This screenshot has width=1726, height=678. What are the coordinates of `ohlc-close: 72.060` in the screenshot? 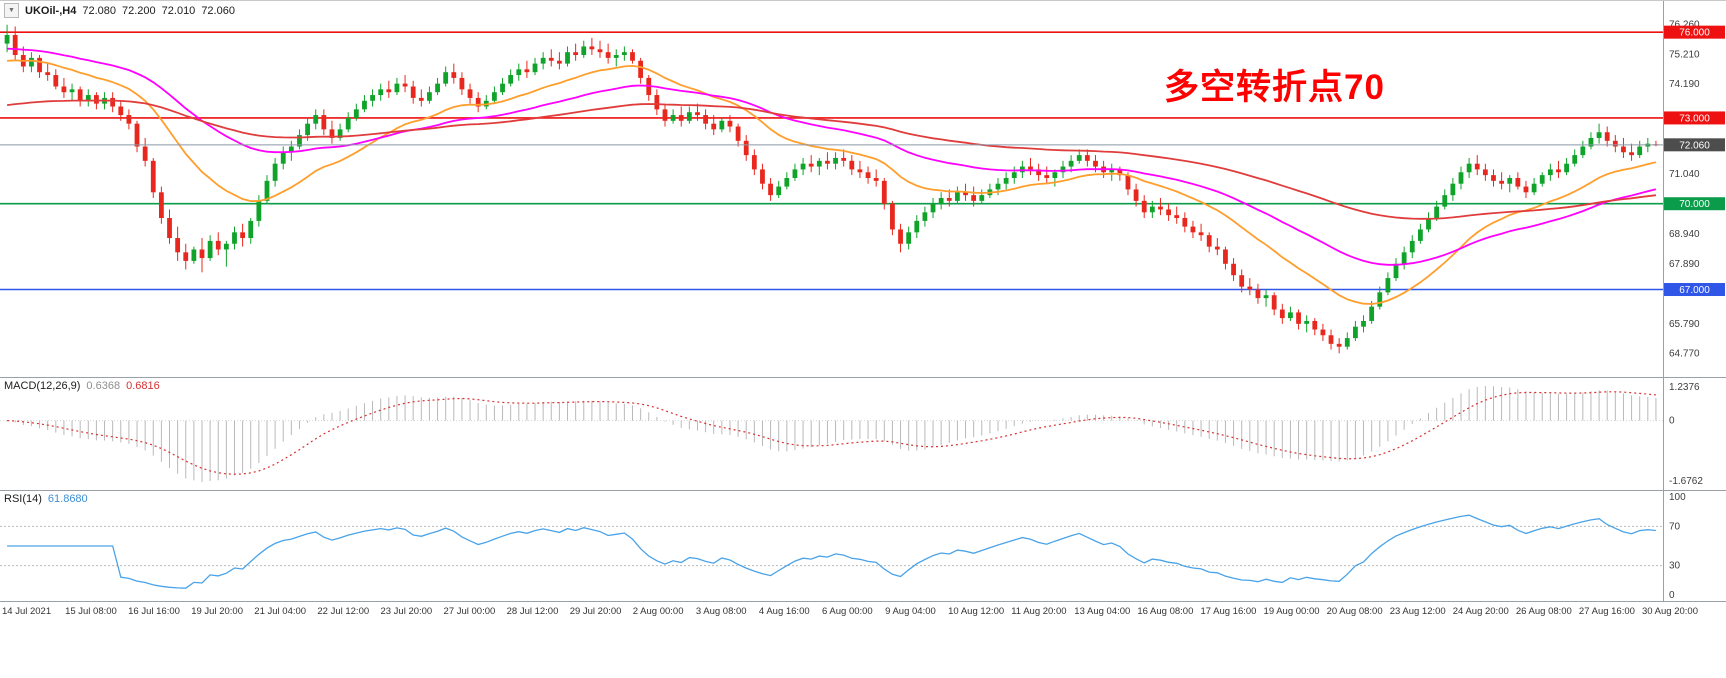 It's located at (218, 10).